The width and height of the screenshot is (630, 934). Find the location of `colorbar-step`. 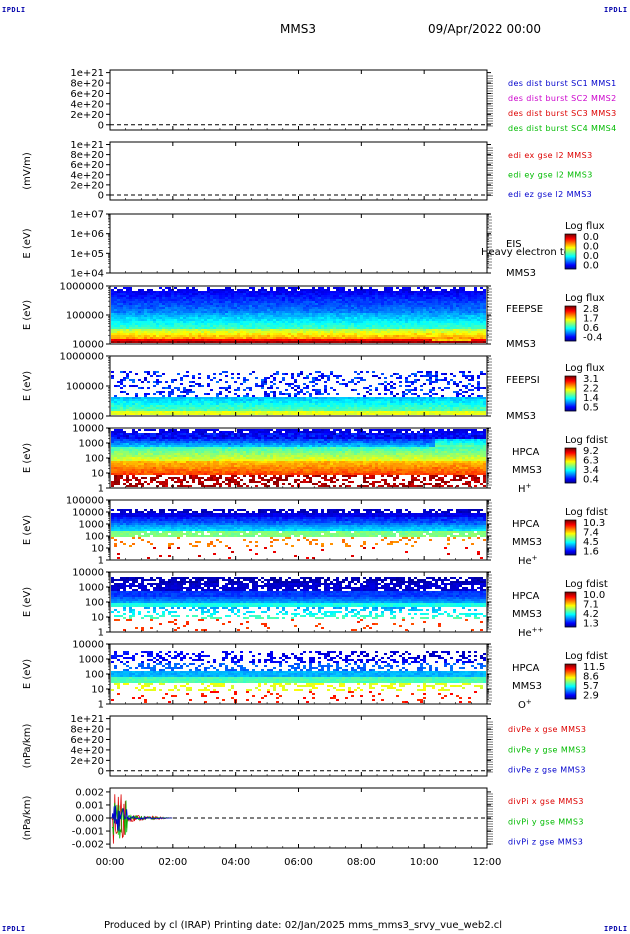

colorbar-step is located at coordinates (570, 244).